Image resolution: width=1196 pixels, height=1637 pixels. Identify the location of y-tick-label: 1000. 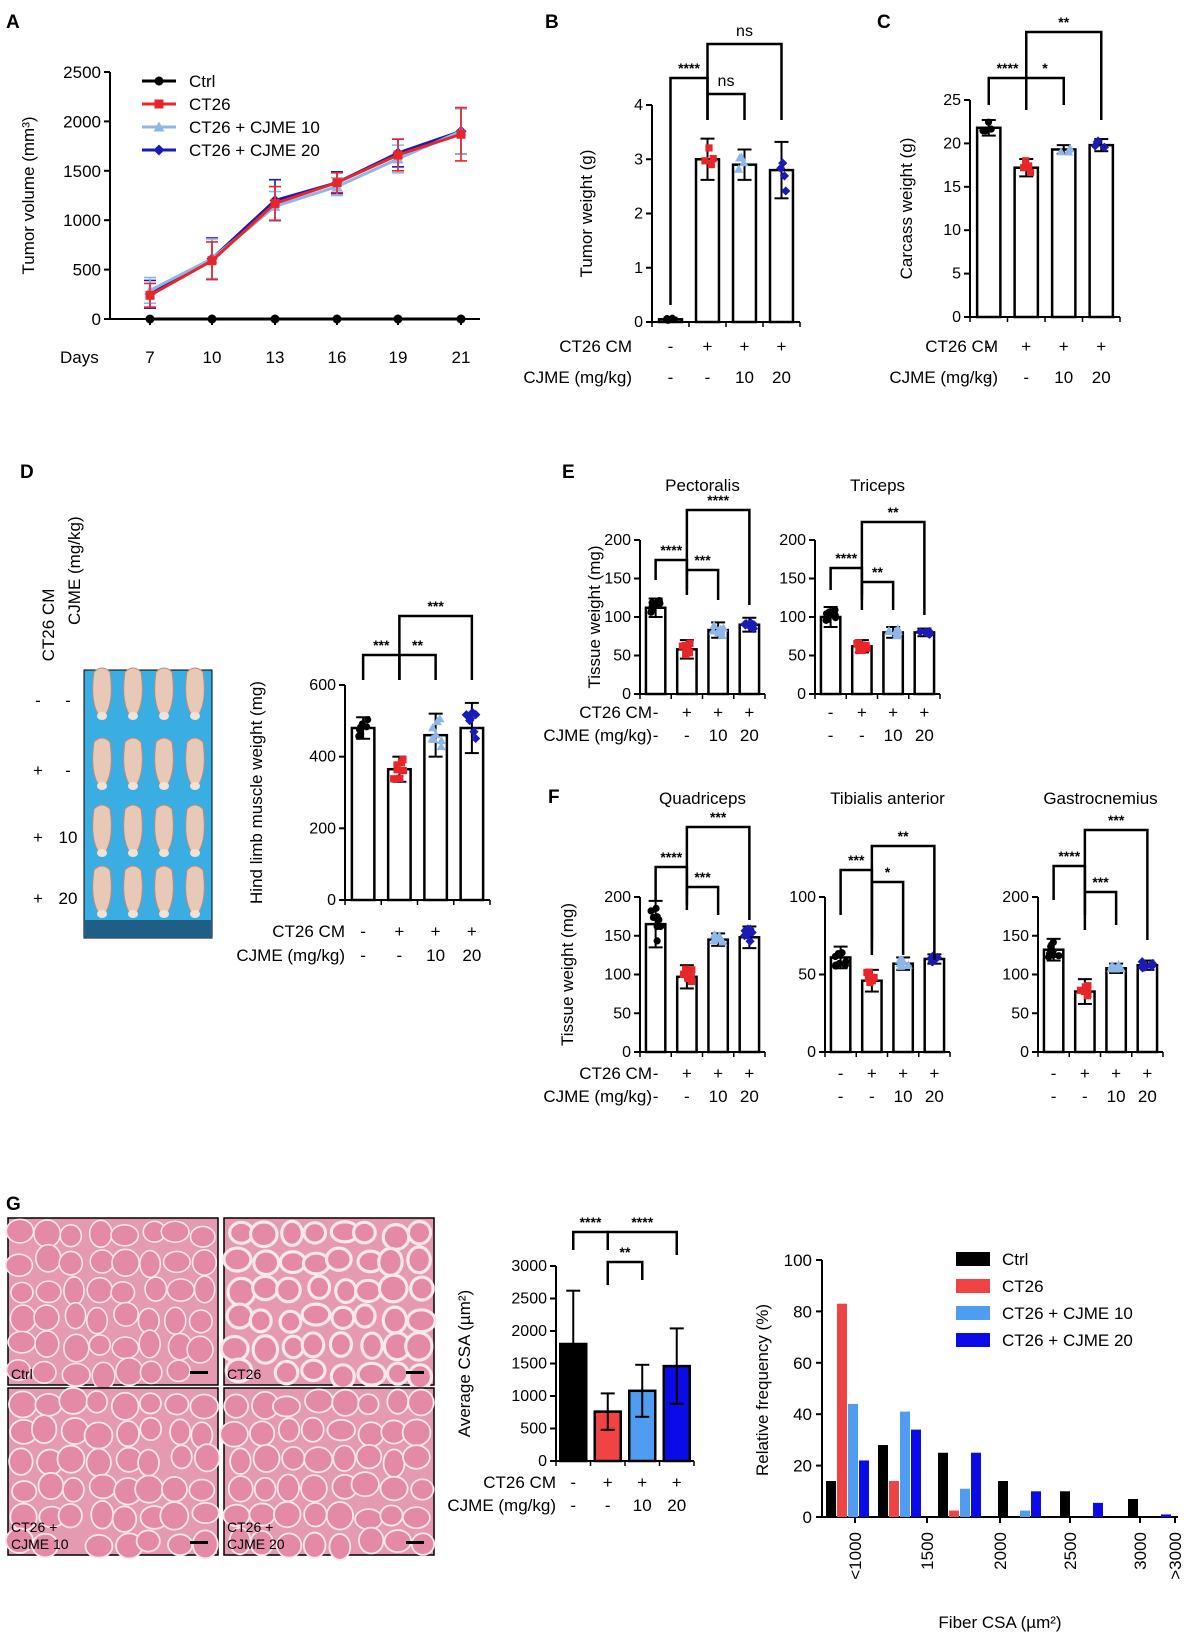
(82, 220).